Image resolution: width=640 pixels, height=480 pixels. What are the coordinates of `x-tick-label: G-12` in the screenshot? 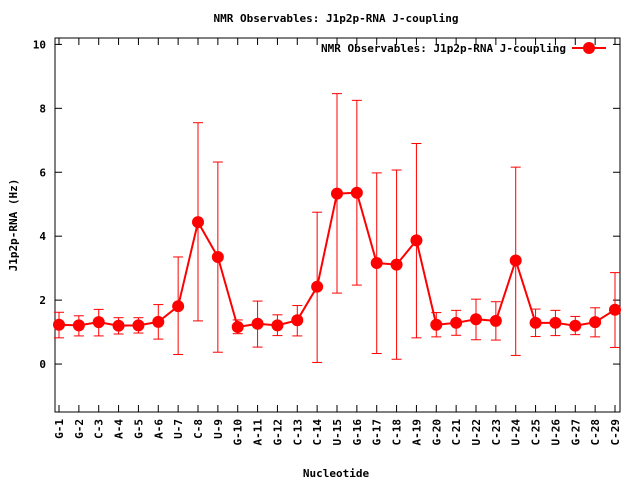 It's located at (277, 432).